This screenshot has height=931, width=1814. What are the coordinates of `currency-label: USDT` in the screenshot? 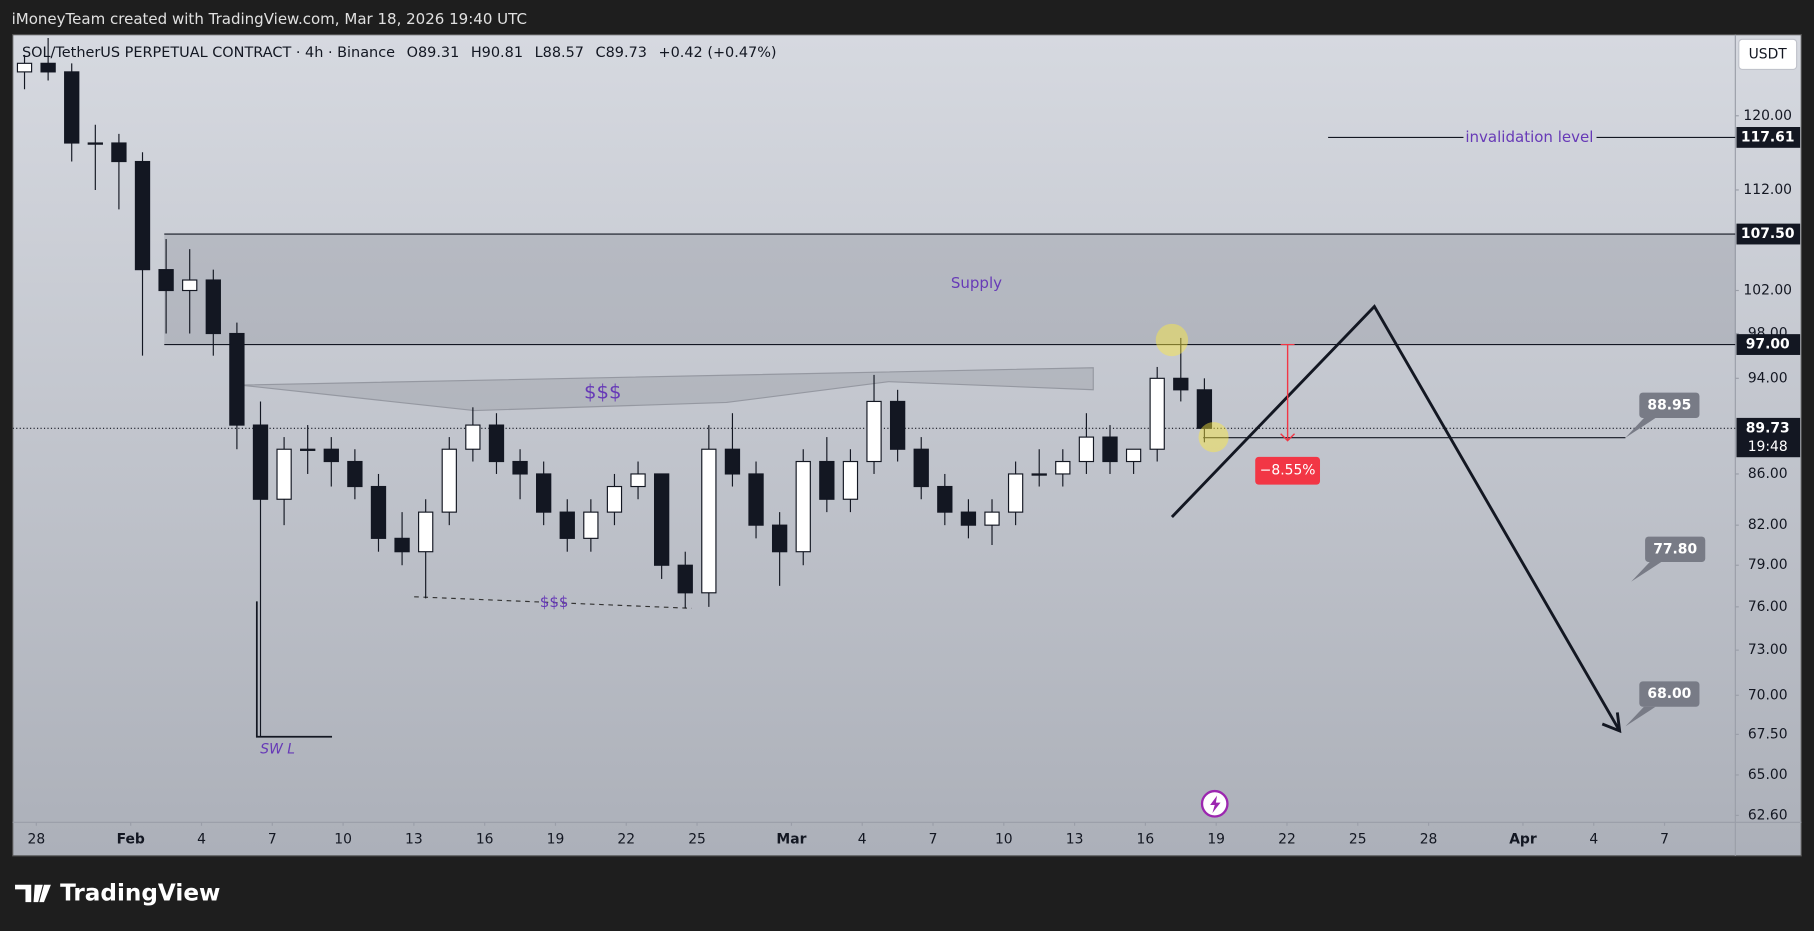 It's located at (1768, 54).